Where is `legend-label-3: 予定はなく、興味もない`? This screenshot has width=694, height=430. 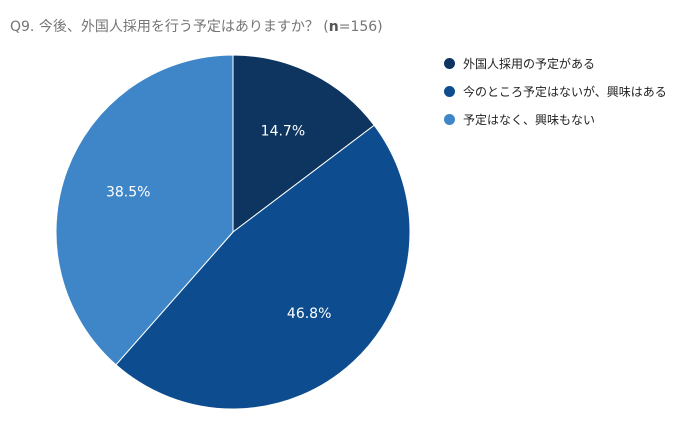
legend-label-3: 予定はなく、興味もない is located at coordinates (529, 119).